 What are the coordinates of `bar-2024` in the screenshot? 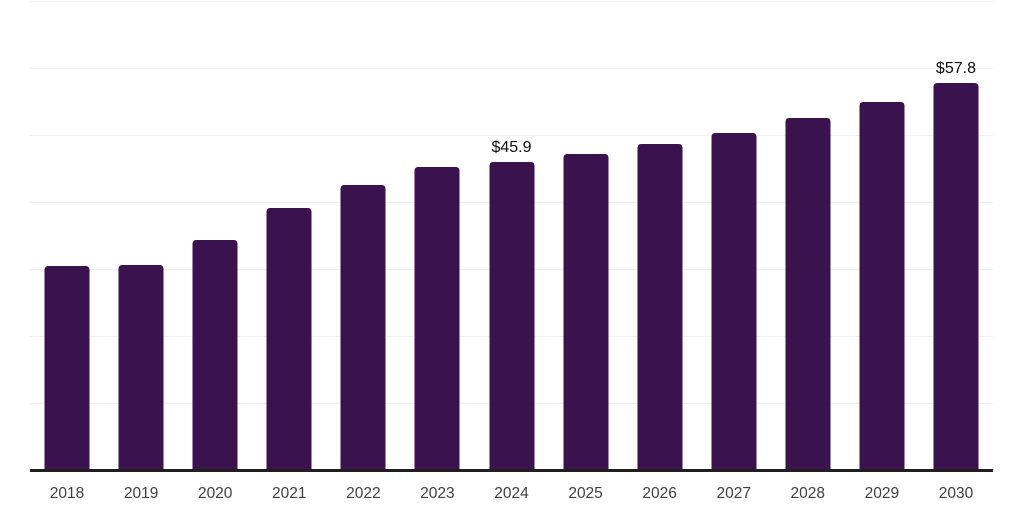 It's located at (511, 316).